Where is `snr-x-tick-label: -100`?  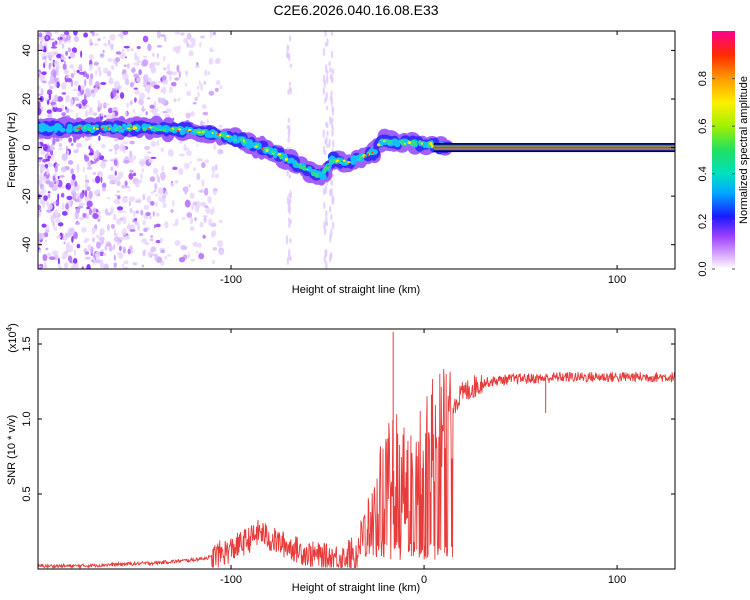
snr-x-tick-label: -100 is located at coordinates (231, 580).